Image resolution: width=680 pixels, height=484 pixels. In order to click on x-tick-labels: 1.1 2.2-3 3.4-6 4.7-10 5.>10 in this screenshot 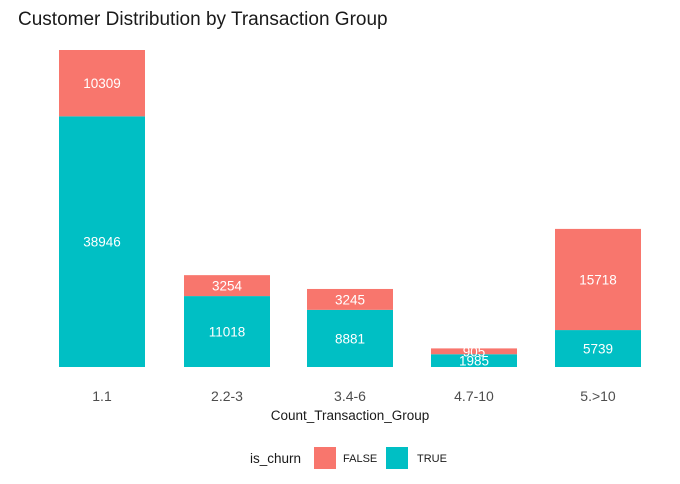, I will do `click(354, 396)`.